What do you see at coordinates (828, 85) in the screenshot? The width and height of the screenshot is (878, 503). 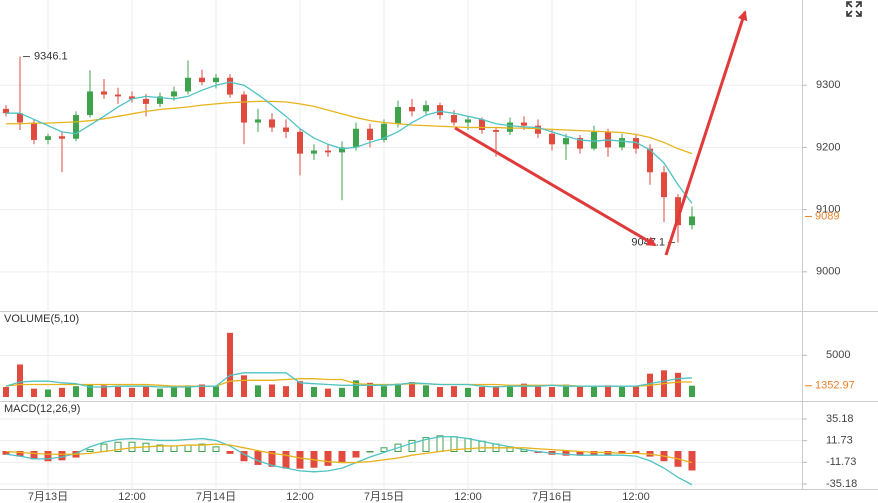 I see `y-tick-label: 9300` at bounding box center [828, 85].